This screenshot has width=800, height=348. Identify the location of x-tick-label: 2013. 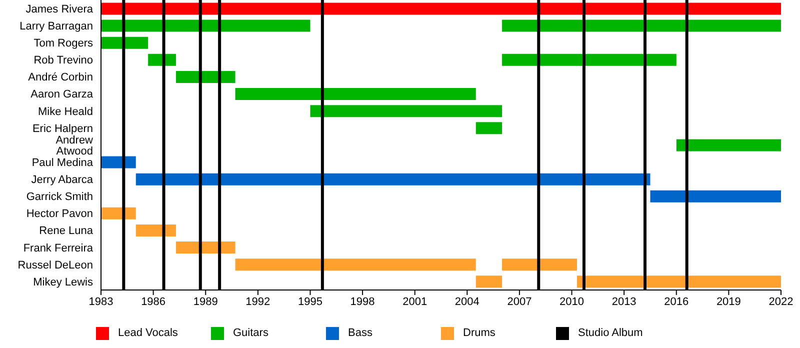
(624, 302).